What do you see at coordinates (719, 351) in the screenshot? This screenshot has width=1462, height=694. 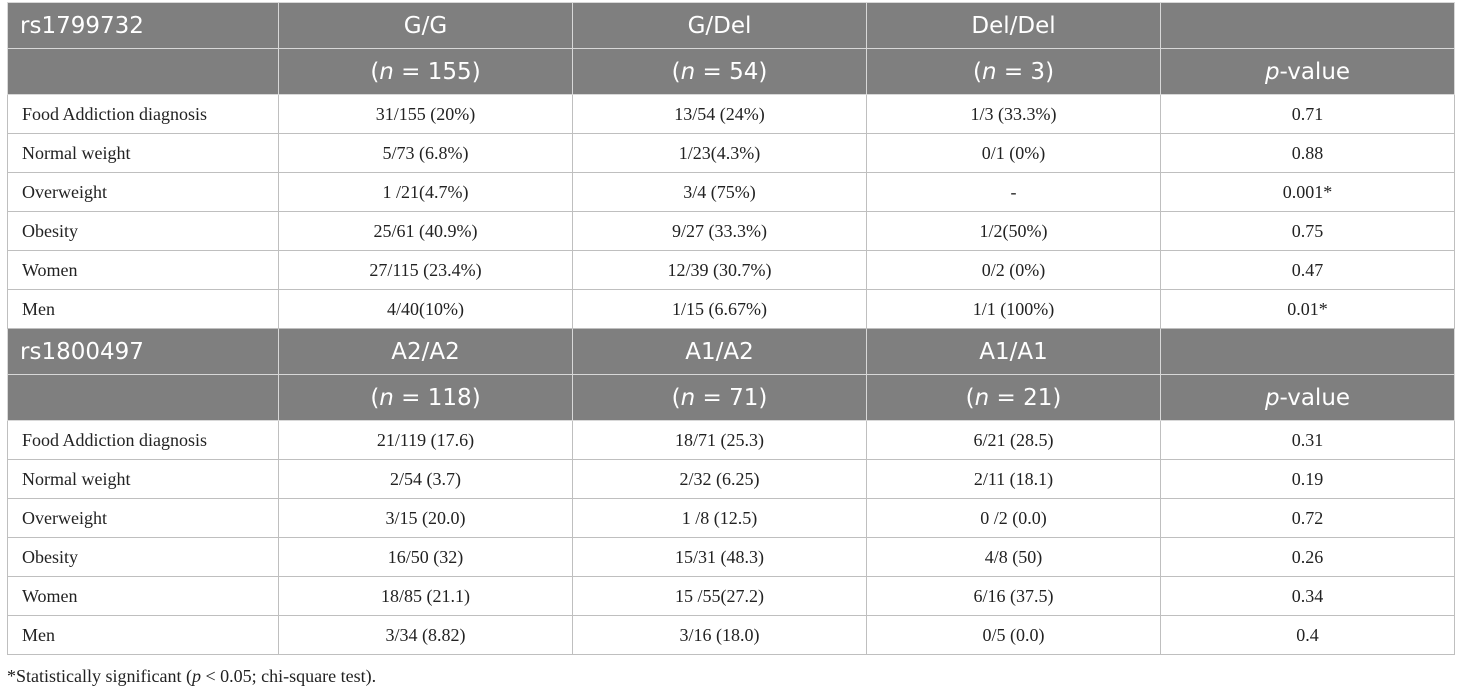 I see `genotype-header: A1/A2` at bounding box center [719, 351].